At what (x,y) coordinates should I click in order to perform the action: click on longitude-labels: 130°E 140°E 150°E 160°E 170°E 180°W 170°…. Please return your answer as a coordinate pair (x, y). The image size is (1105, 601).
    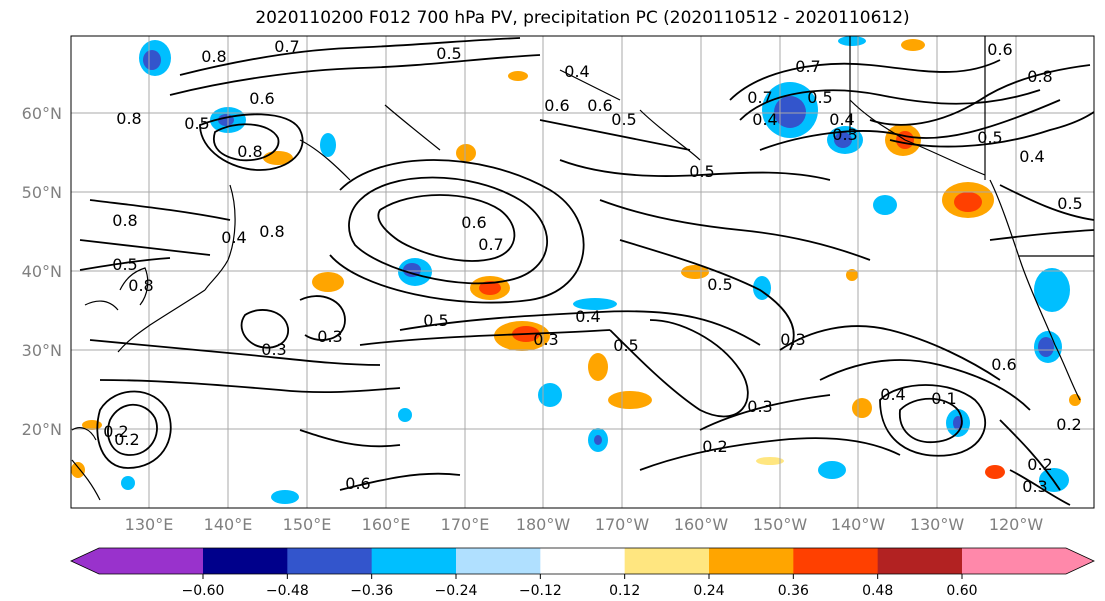
    Looking at the image, I should click on (584, 524).